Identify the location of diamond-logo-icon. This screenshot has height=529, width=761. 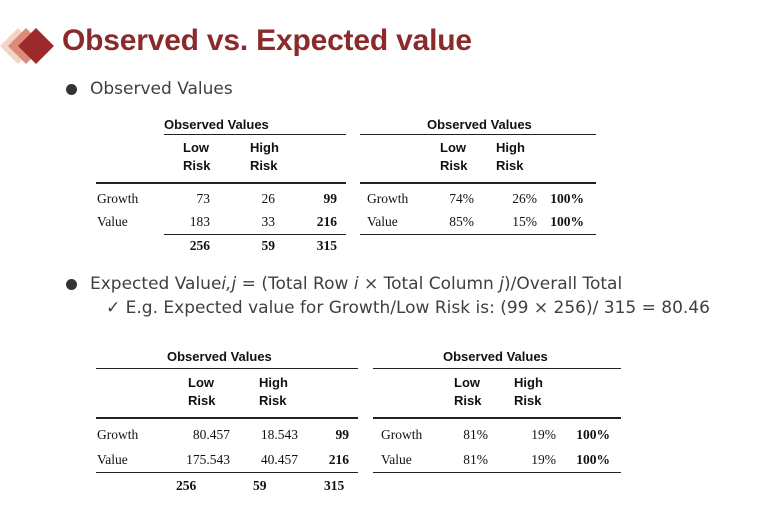
(27, 46).